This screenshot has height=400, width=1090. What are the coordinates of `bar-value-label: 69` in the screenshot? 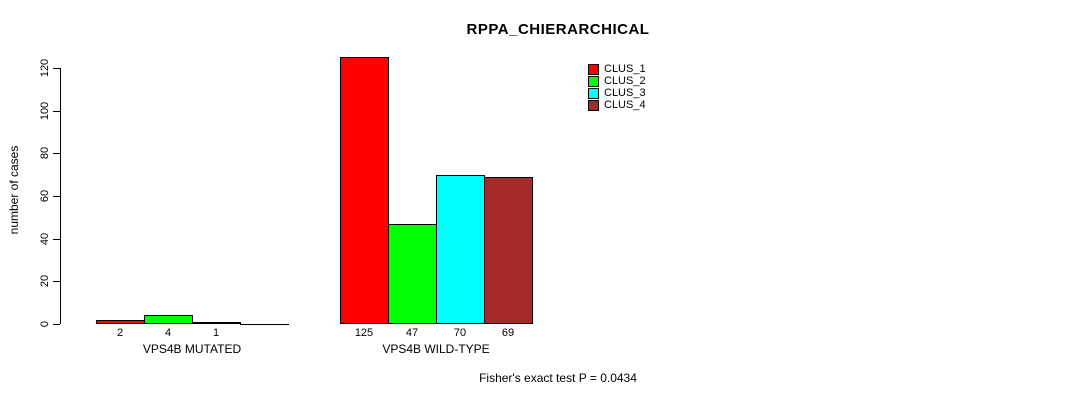 It's located at (508, 333).